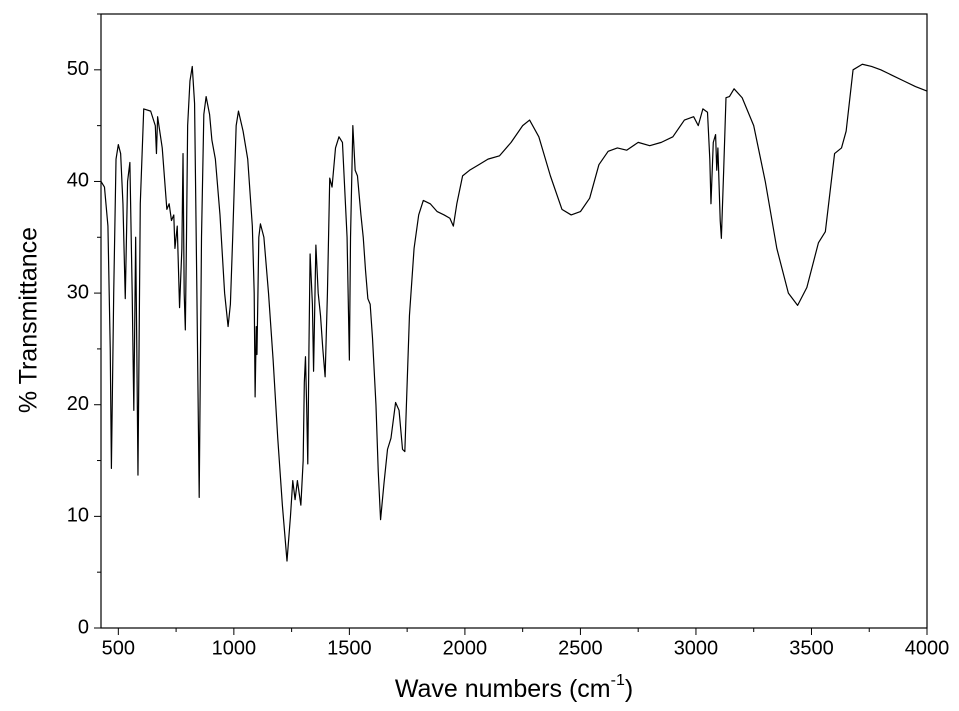  Describe the element at coordinates (349, 648) in the screenshot. I see `x-tick-label: 1500` at that location.